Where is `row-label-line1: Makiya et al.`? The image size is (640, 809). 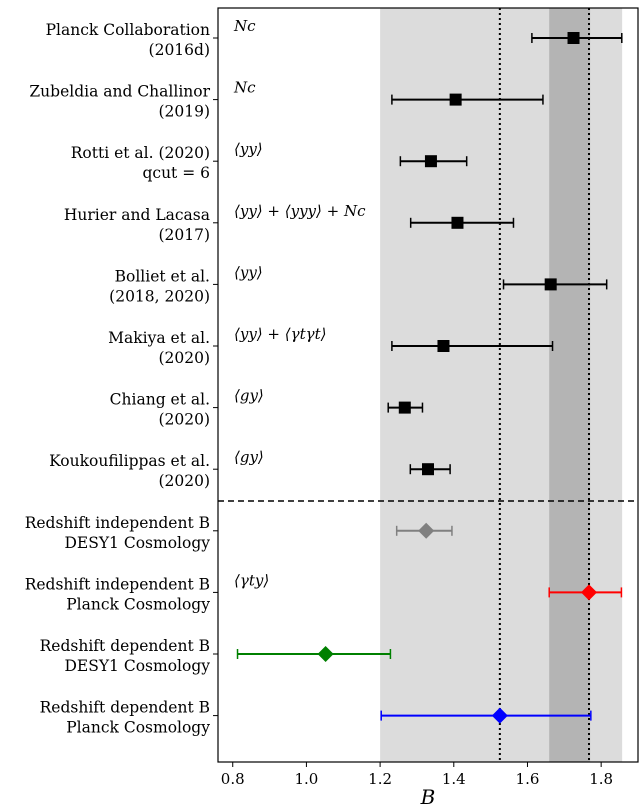 row-label-line1: Makiya et al. is located at coordinates (159, 338).